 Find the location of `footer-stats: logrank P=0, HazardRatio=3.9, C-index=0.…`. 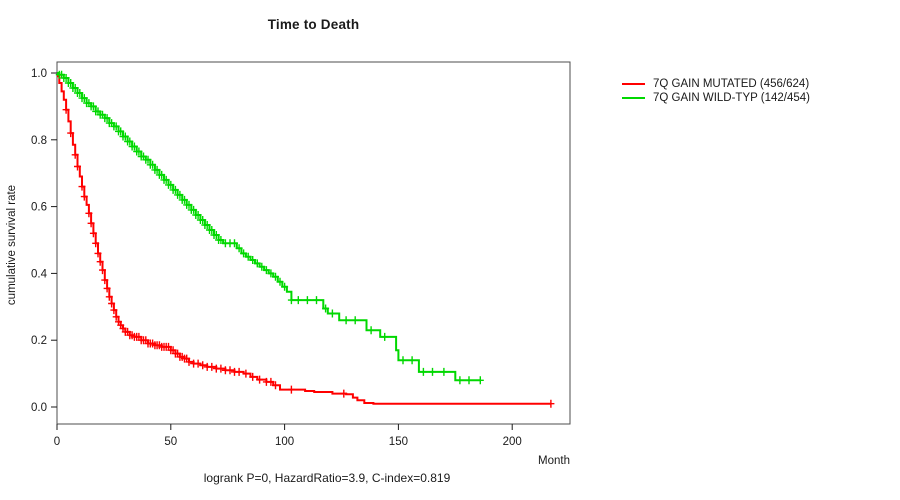

footer-stats: logrank P=0, HazardRatio=3.9, C-index=0.… is located at coordinates (327, 478).